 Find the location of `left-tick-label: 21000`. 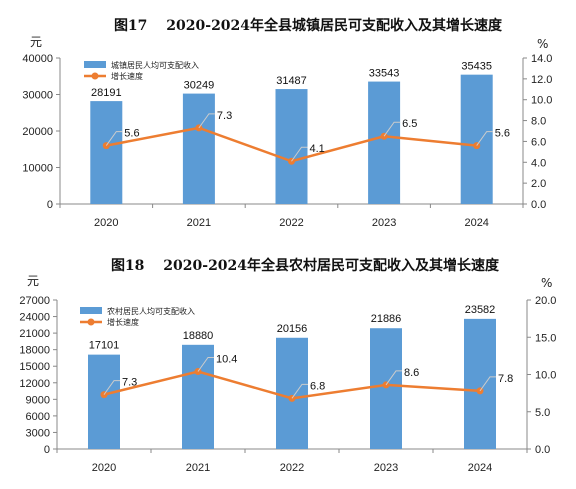

left-tick-label: 21000 is located at coordinates (34, 334).